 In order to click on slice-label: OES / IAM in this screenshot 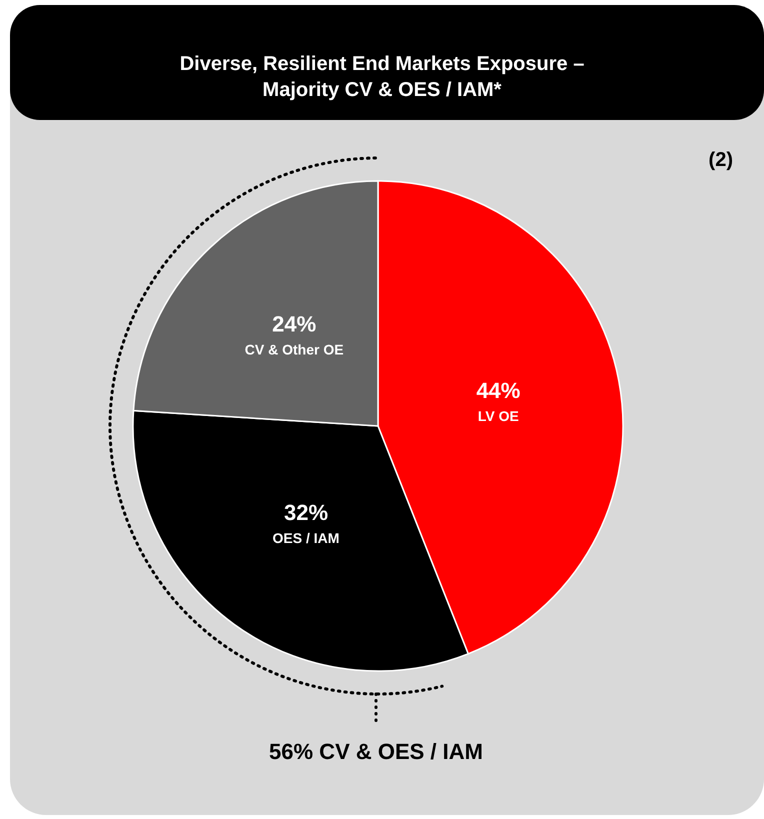, I will do `click(306, 538)`.